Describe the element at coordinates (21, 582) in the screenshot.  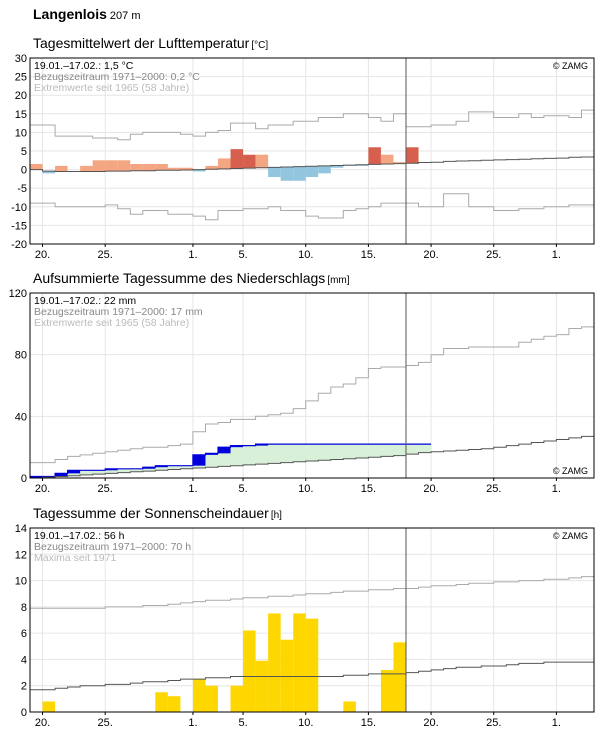
I see `sun-ytick-label: 10` at that location.